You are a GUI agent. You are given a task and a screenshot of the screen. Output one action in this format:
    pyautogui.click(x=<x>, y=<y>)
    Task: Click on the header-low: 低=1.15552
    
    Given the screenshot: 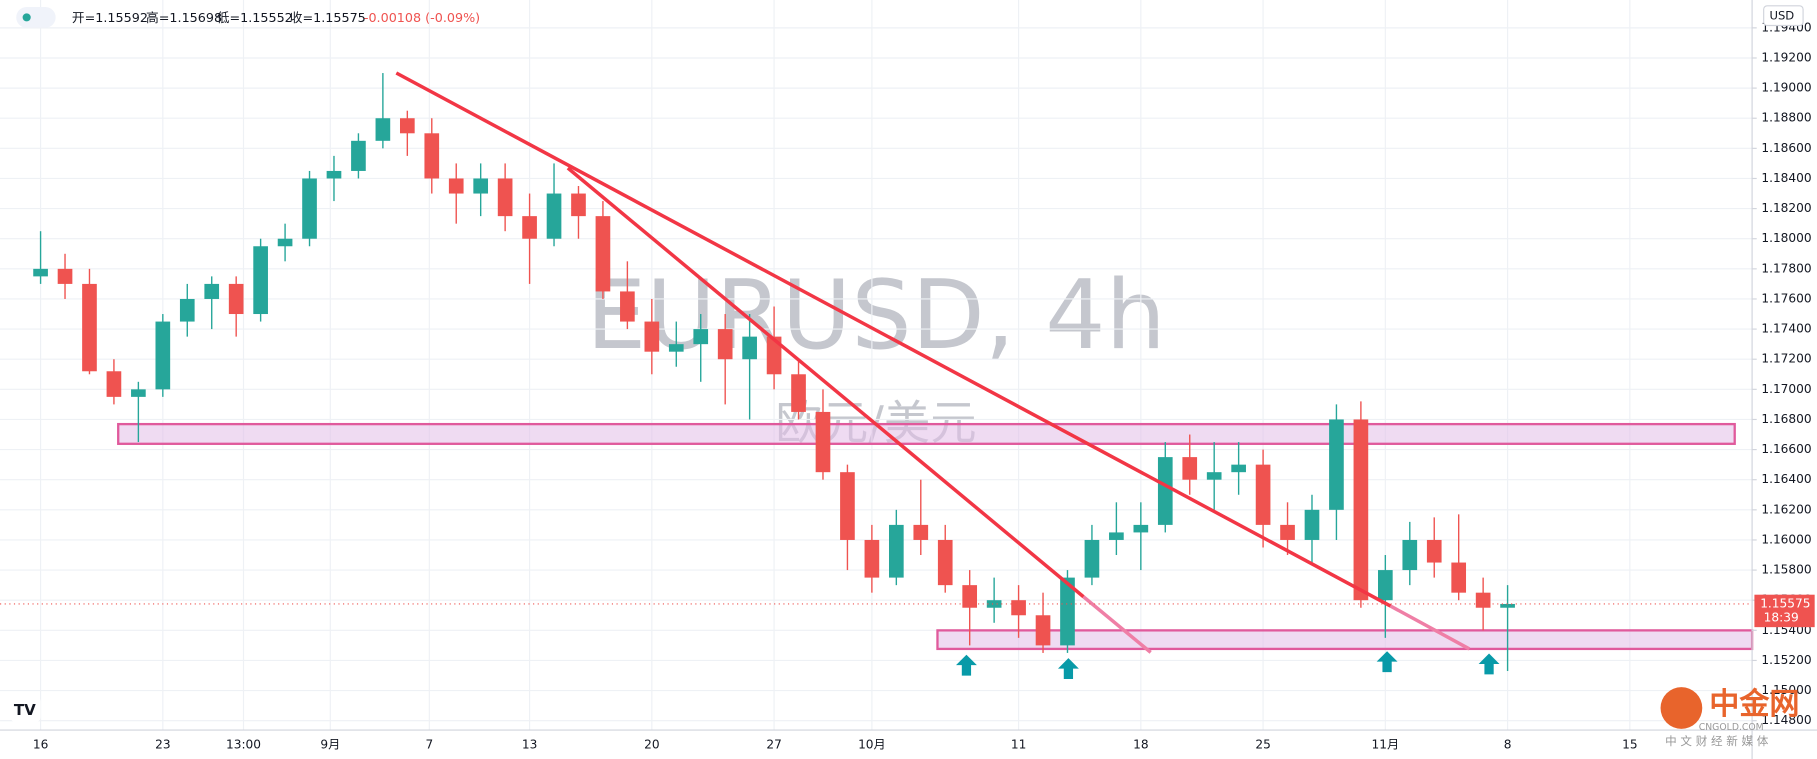 What is the action you would take?
    pyautogui.click(x=255, y=18)
    